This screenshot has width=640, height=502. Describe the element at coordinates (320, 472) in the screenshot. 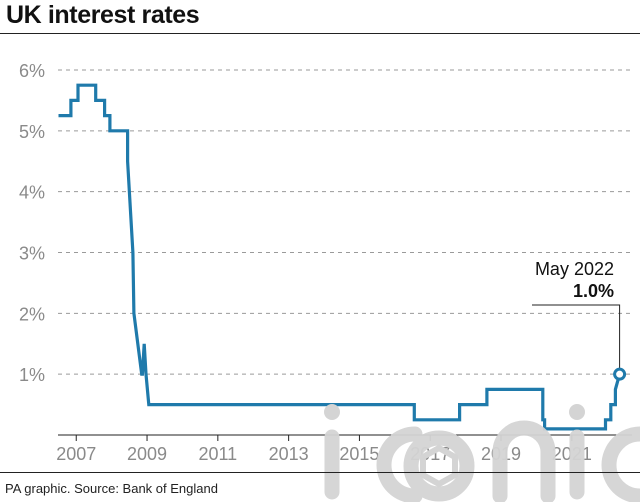

I see `footer-divider` at that location.